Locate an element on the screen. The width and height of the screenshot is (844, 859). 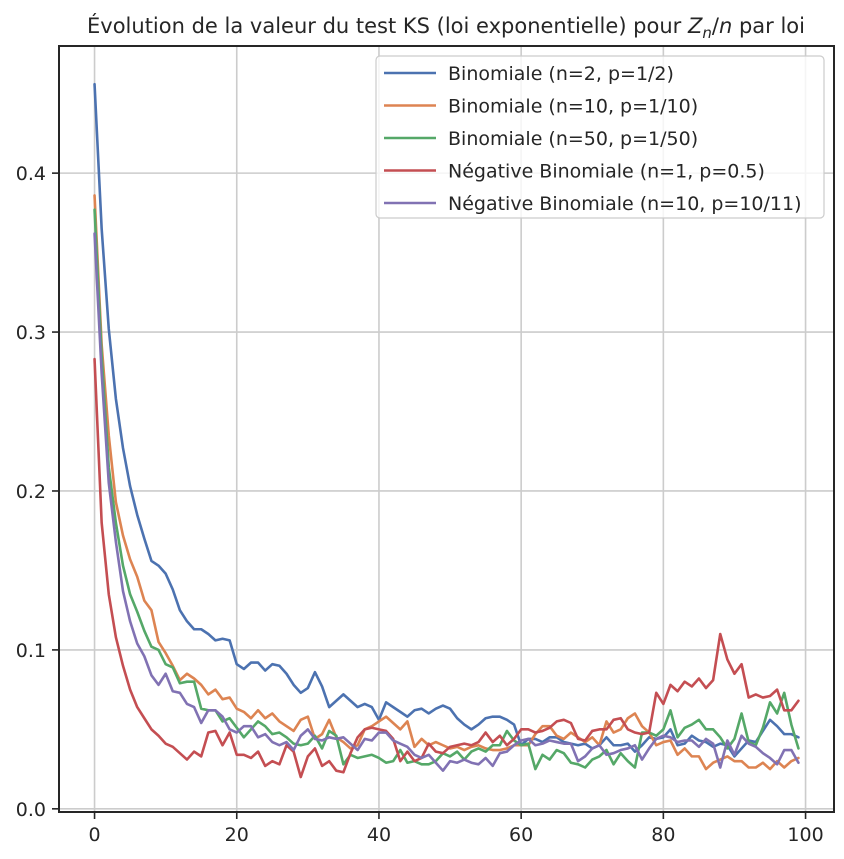
x-tick-label: 20 is located at coordinates (237, 835).